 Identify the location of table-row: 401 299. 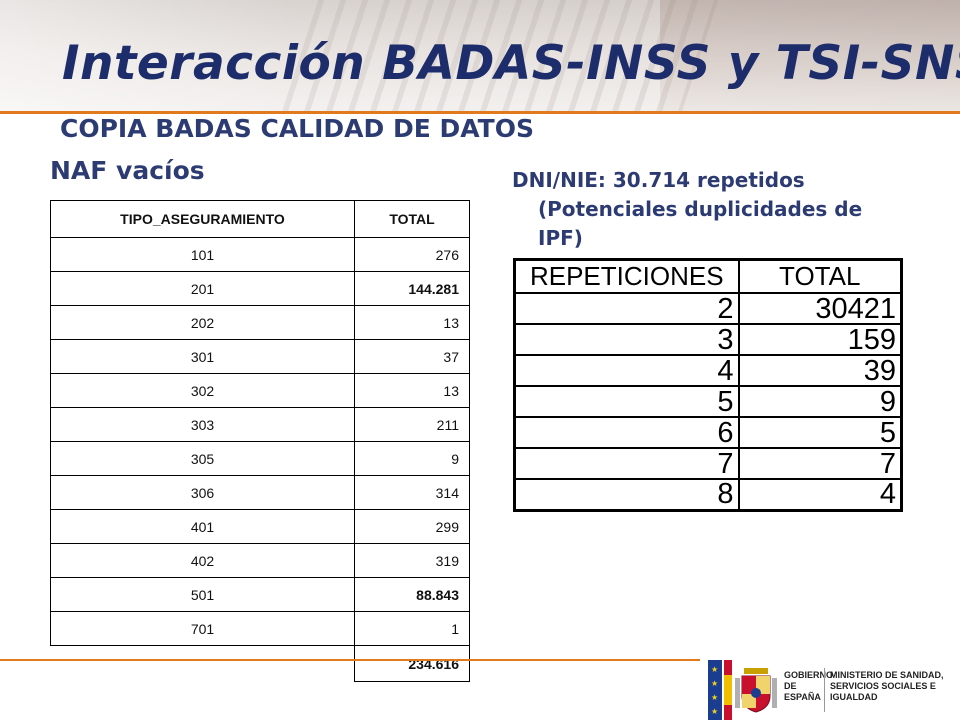
(260, 526).